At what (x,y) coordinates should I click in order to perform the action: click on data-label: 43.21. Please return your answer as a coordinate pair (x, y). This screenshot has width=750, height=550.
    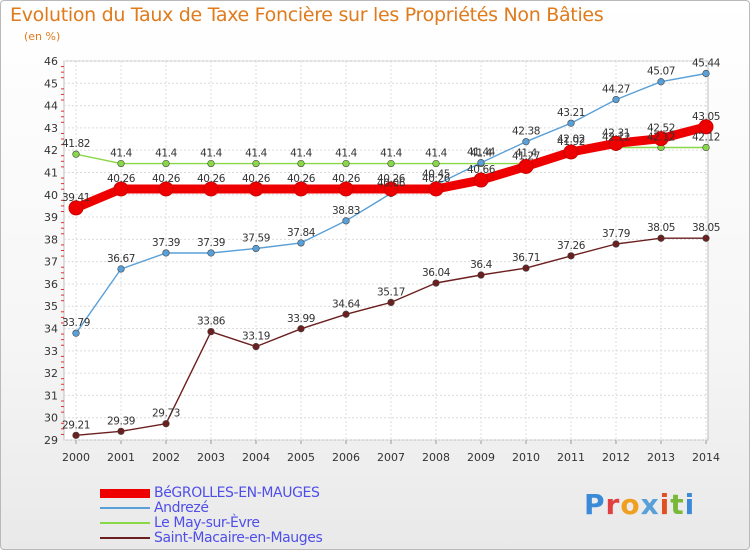
    Looking at the image, I should click on (571, 113).